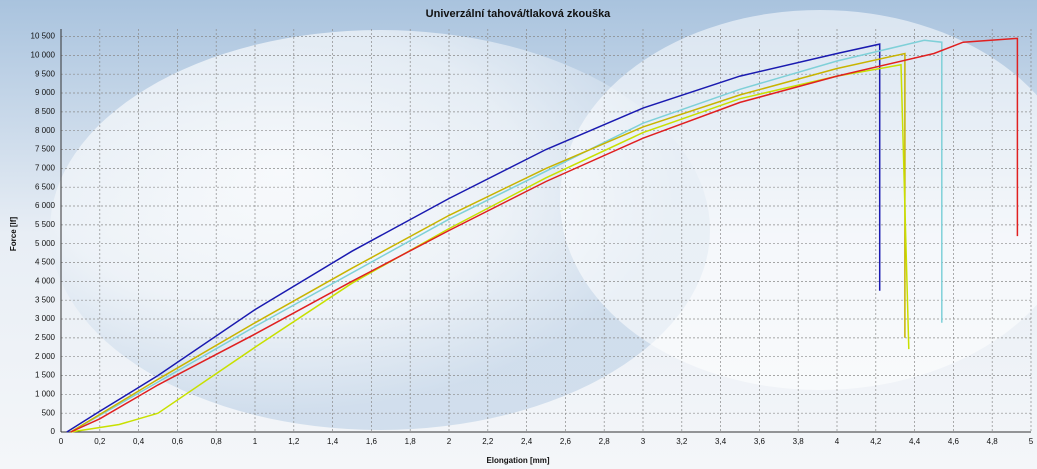 This screenshot has height=469, width=1037. Describe the element at coordinates (519, 14) in the screenshot. I see `chart-title: Univerzální tahová/tlaková zkouška` at that location.